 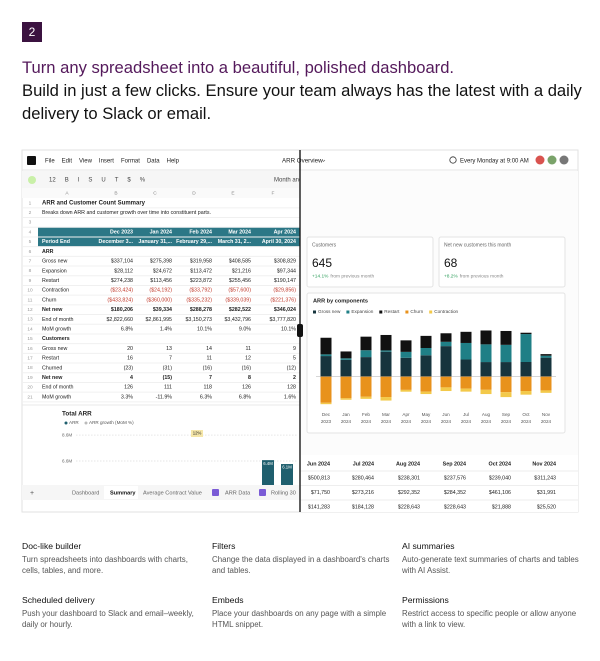 I want to click on tab: ARR Data, so click(x=238, y=493).